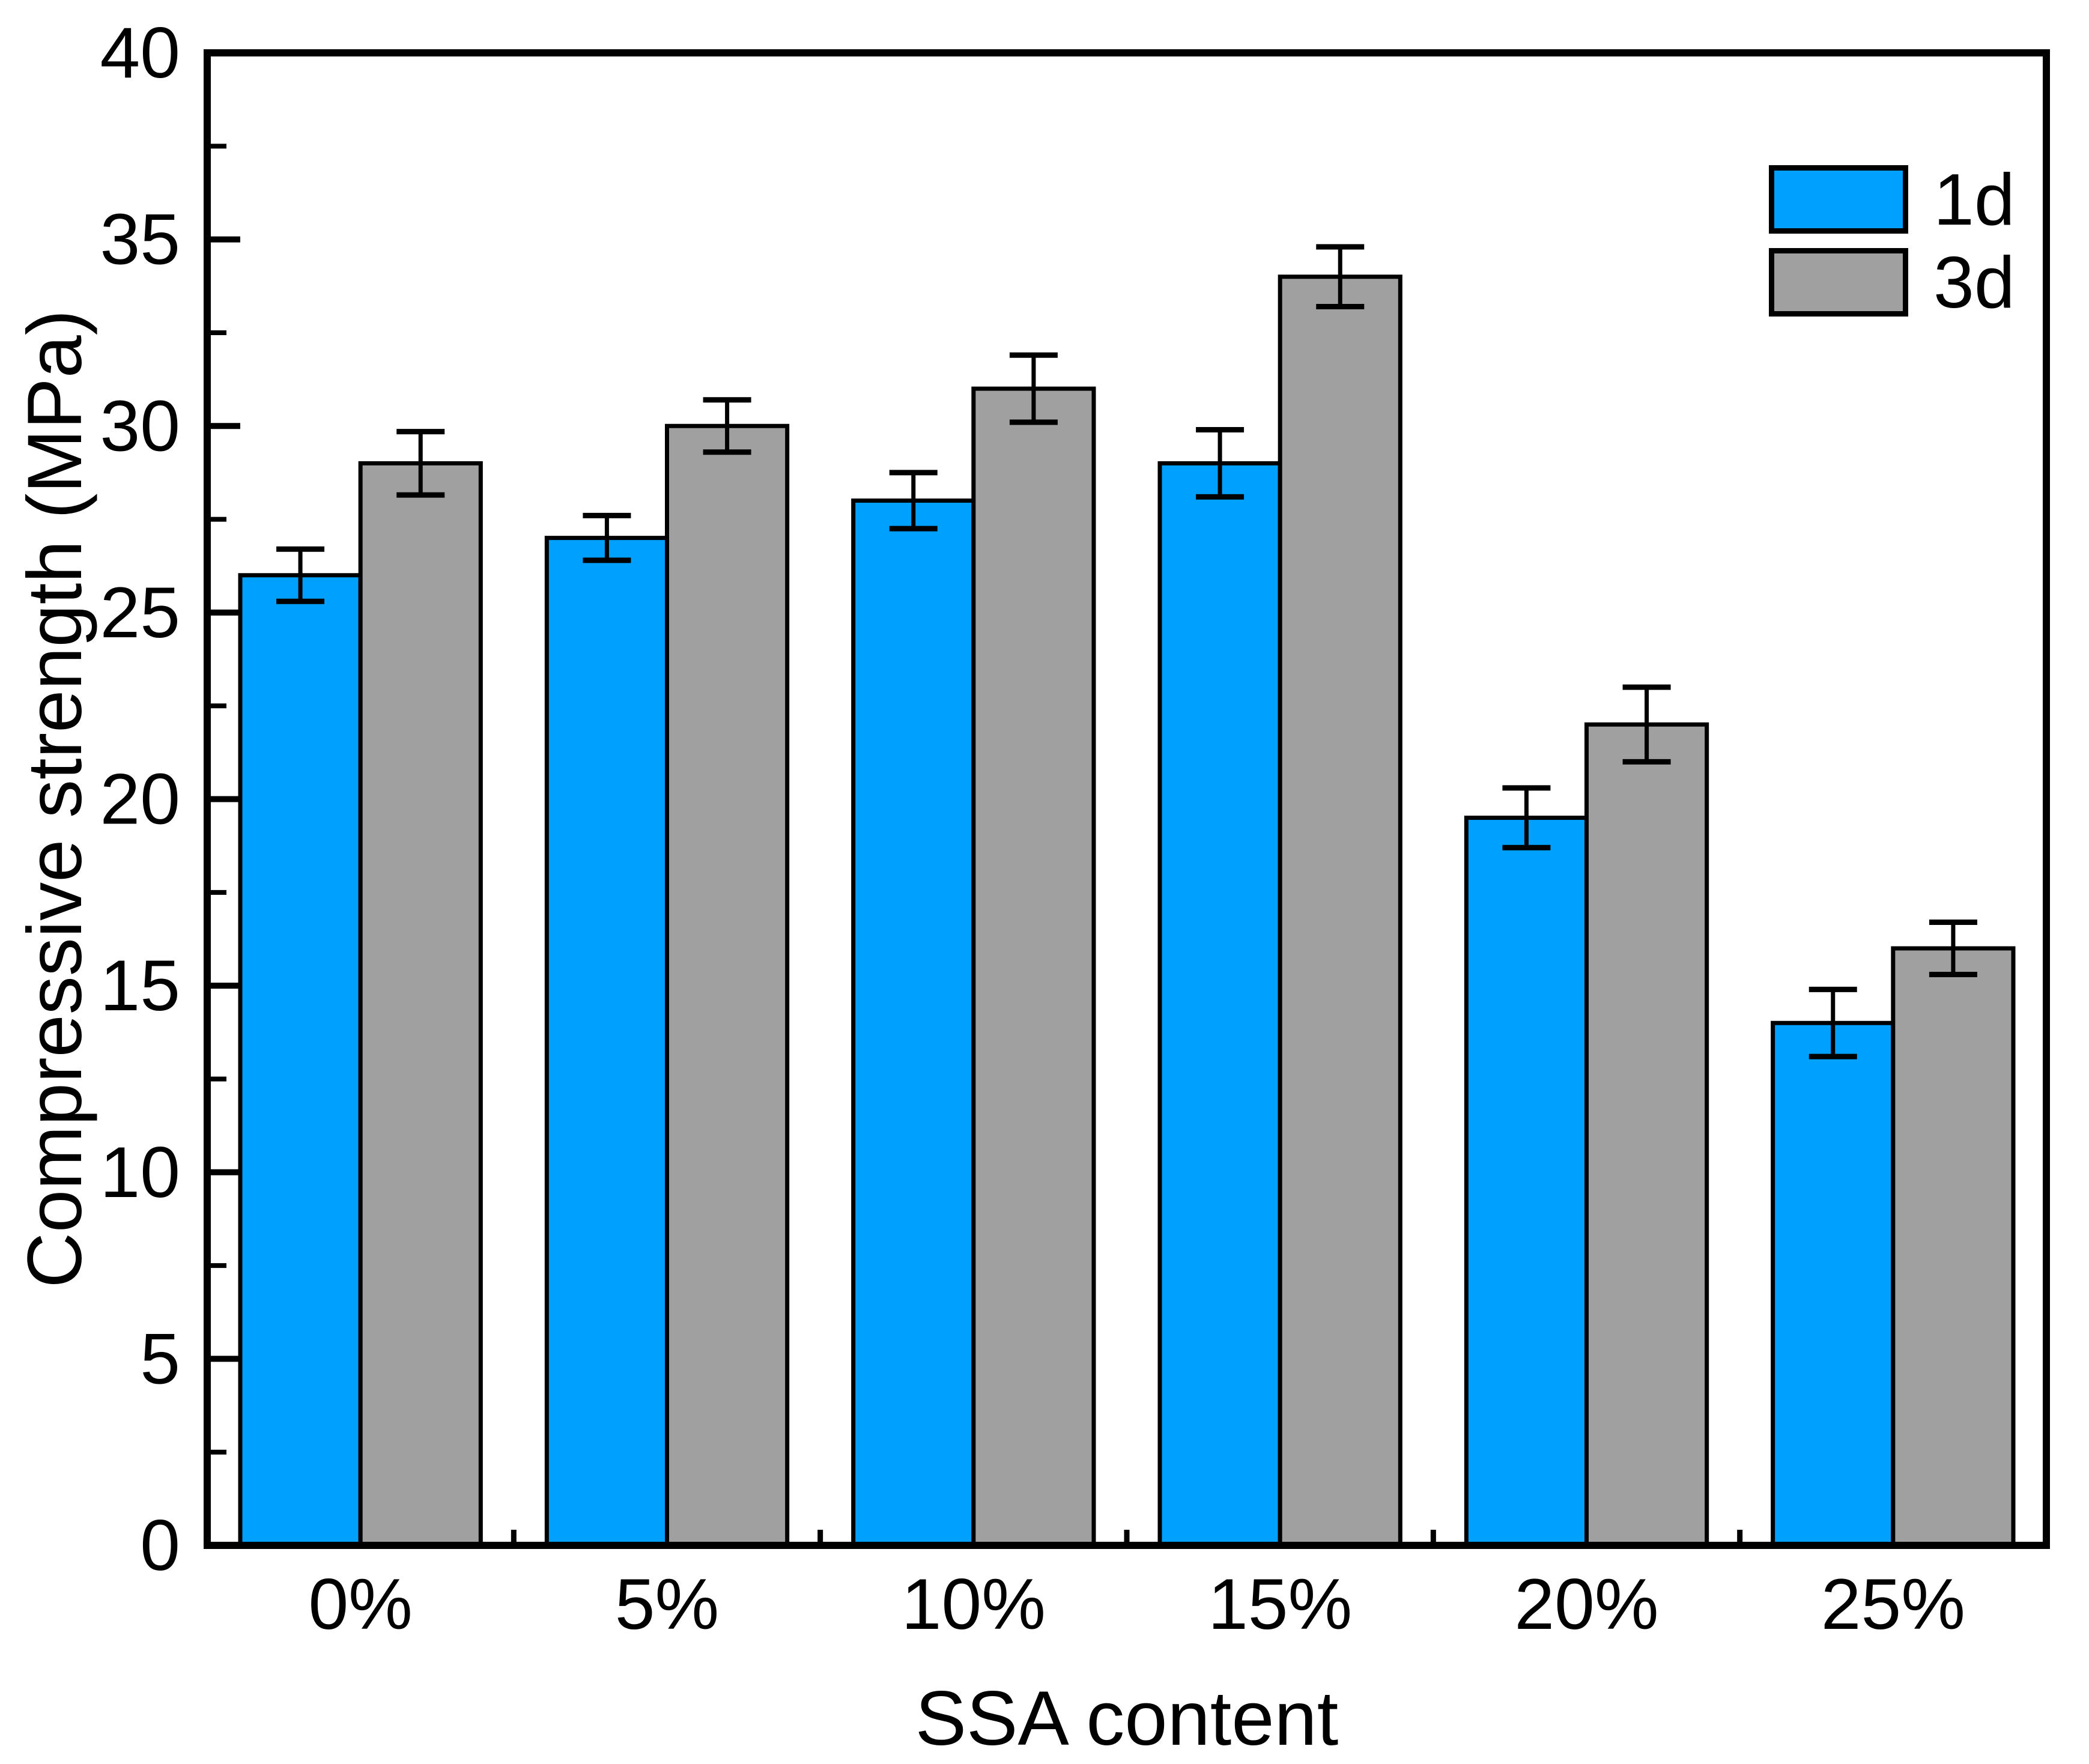 Image resolution: width=2089 pixels, height=1764 pixels. Describe the element at coordinates (140, 799) in the screenshot. I see `y-tick-label-20: 20` at that location.